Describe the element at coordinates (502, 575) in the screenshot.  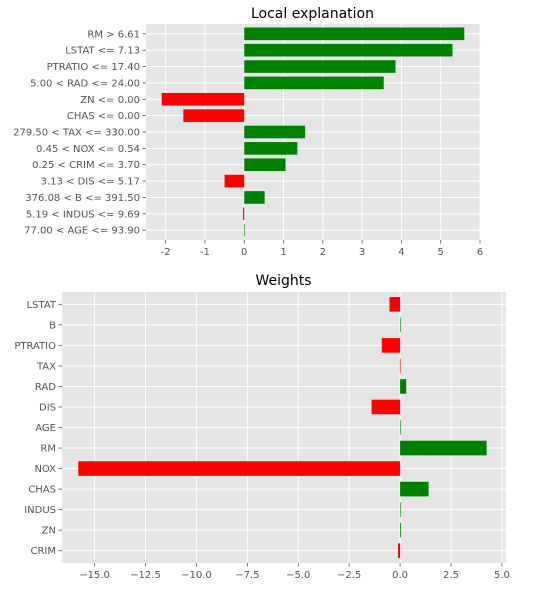
I see `weights-x-tick-label: 5.0` at that location.